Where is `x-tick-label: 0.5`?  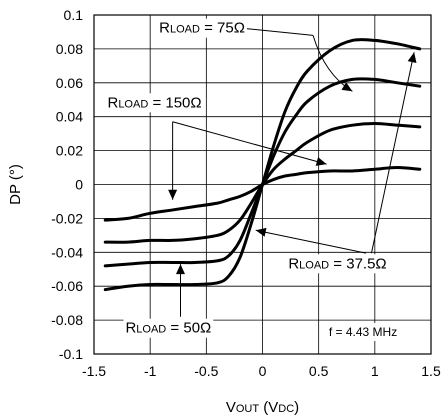 x-tick-label: 0.5 is located at coordinates (319, 371).